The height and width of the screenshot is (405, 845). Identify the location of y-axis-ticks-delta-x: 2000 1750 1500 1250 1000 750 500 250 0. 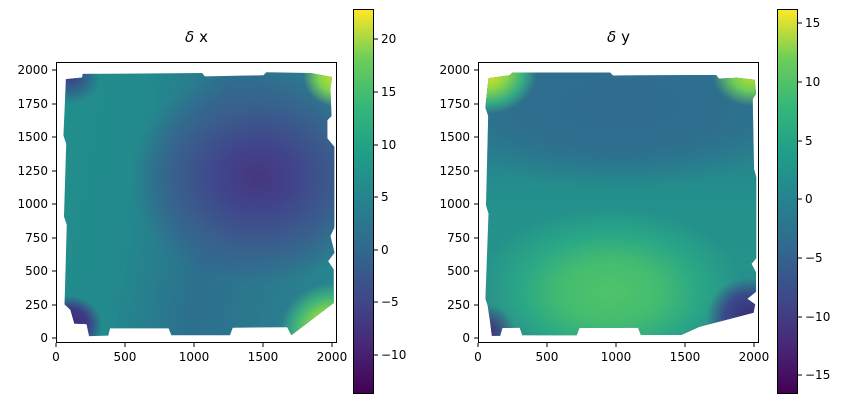
(28, 203).